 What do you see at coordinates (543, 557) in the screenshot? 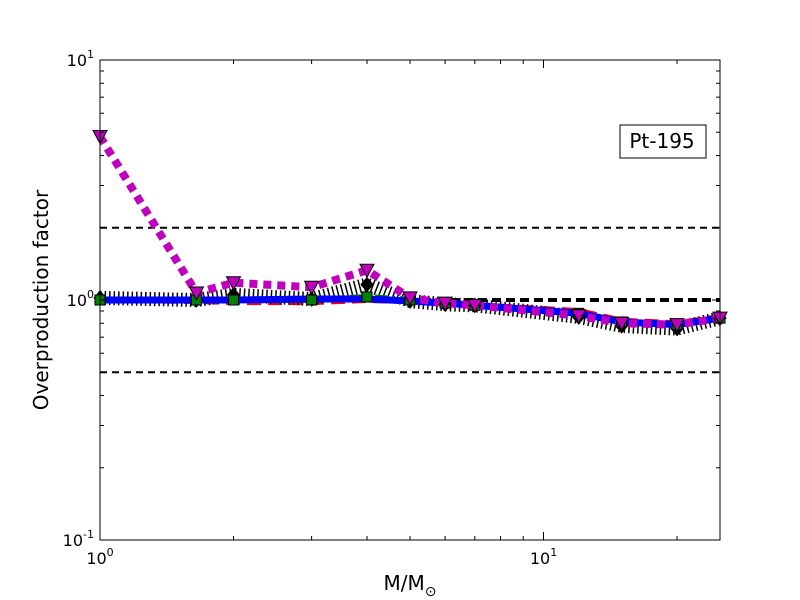
I see `x-tick-label: 10¹` at bounding box center [543, 557].